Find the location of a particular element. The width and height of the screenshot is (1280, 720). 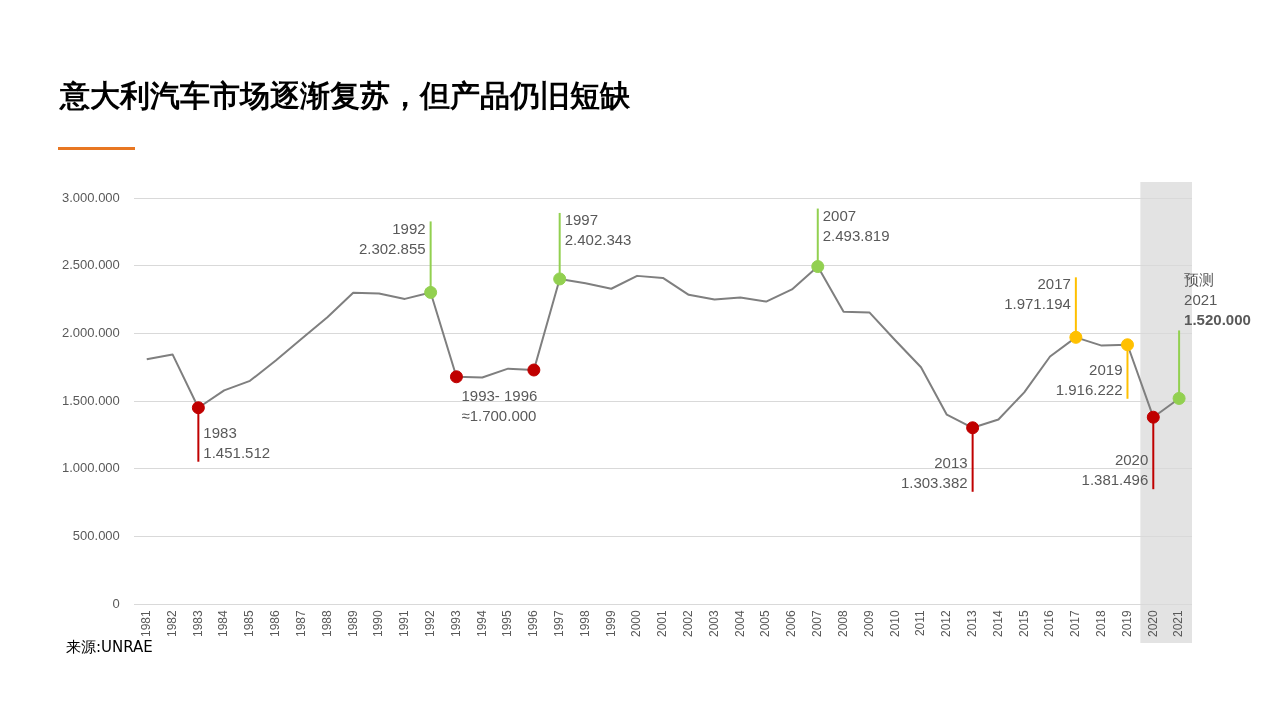

x-tick-label: 2006 is located at coordinates (791, 623).